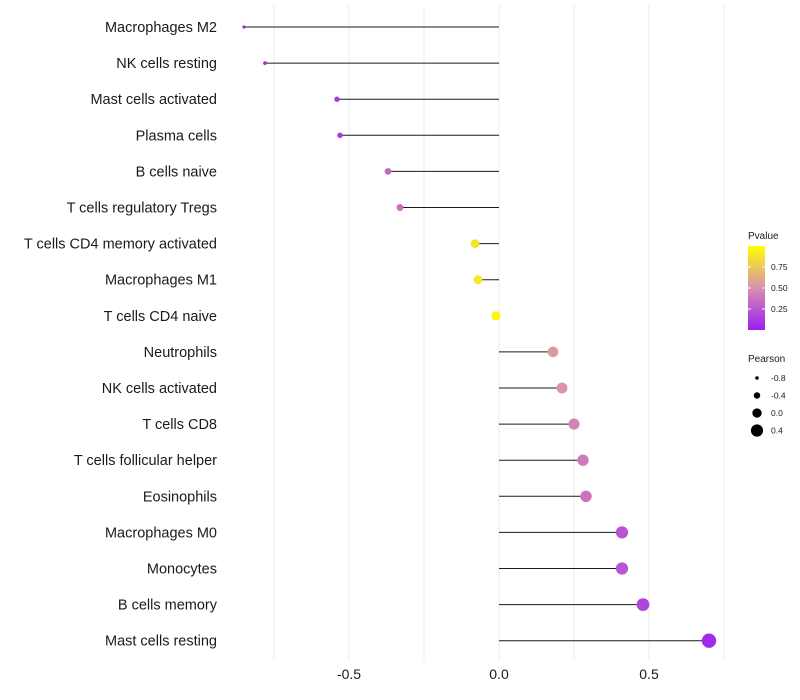 The height and width of the screenshot is (700, 800). Describe the element at coordinates (166, 64) in the screenshot. I see `category-label: NK cells resting` at that location.